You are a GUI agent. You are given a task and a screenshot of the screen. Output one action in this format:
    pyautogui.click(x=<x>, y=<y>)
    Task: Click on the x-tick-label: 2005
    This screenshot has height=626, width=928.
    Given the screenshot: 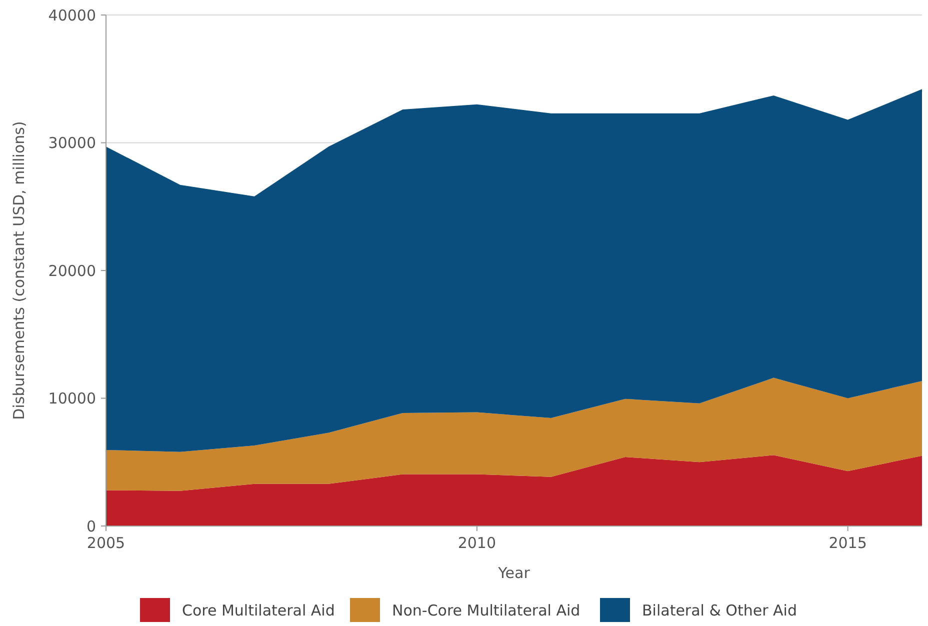 What is the action you would take?
    pyautogui.click(x=106, y=543)
    